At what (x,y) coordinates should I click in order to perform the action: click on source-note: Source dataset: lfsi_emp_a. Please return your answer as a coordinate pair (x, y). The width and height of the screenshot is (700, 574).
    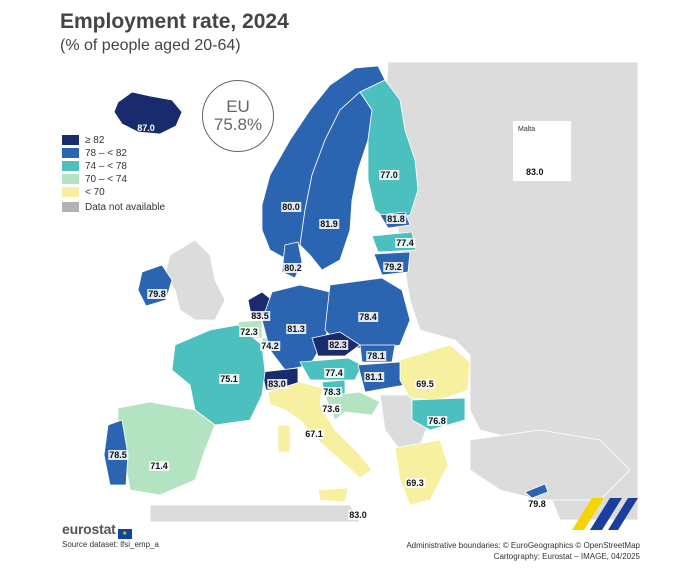
    Looking at the image, I should click on (110, 544).